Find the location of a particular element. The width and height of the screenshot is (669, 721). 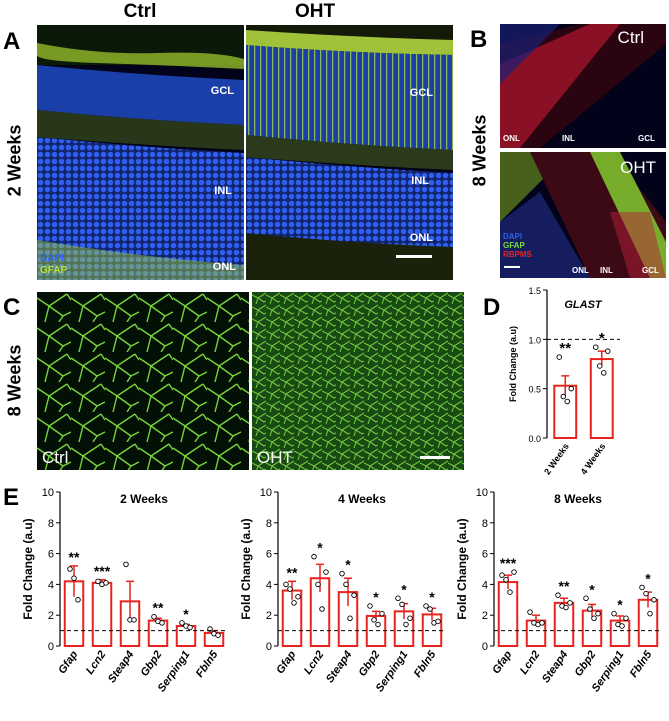

y-tick-label: 0 is located at coordinates (485, 647).